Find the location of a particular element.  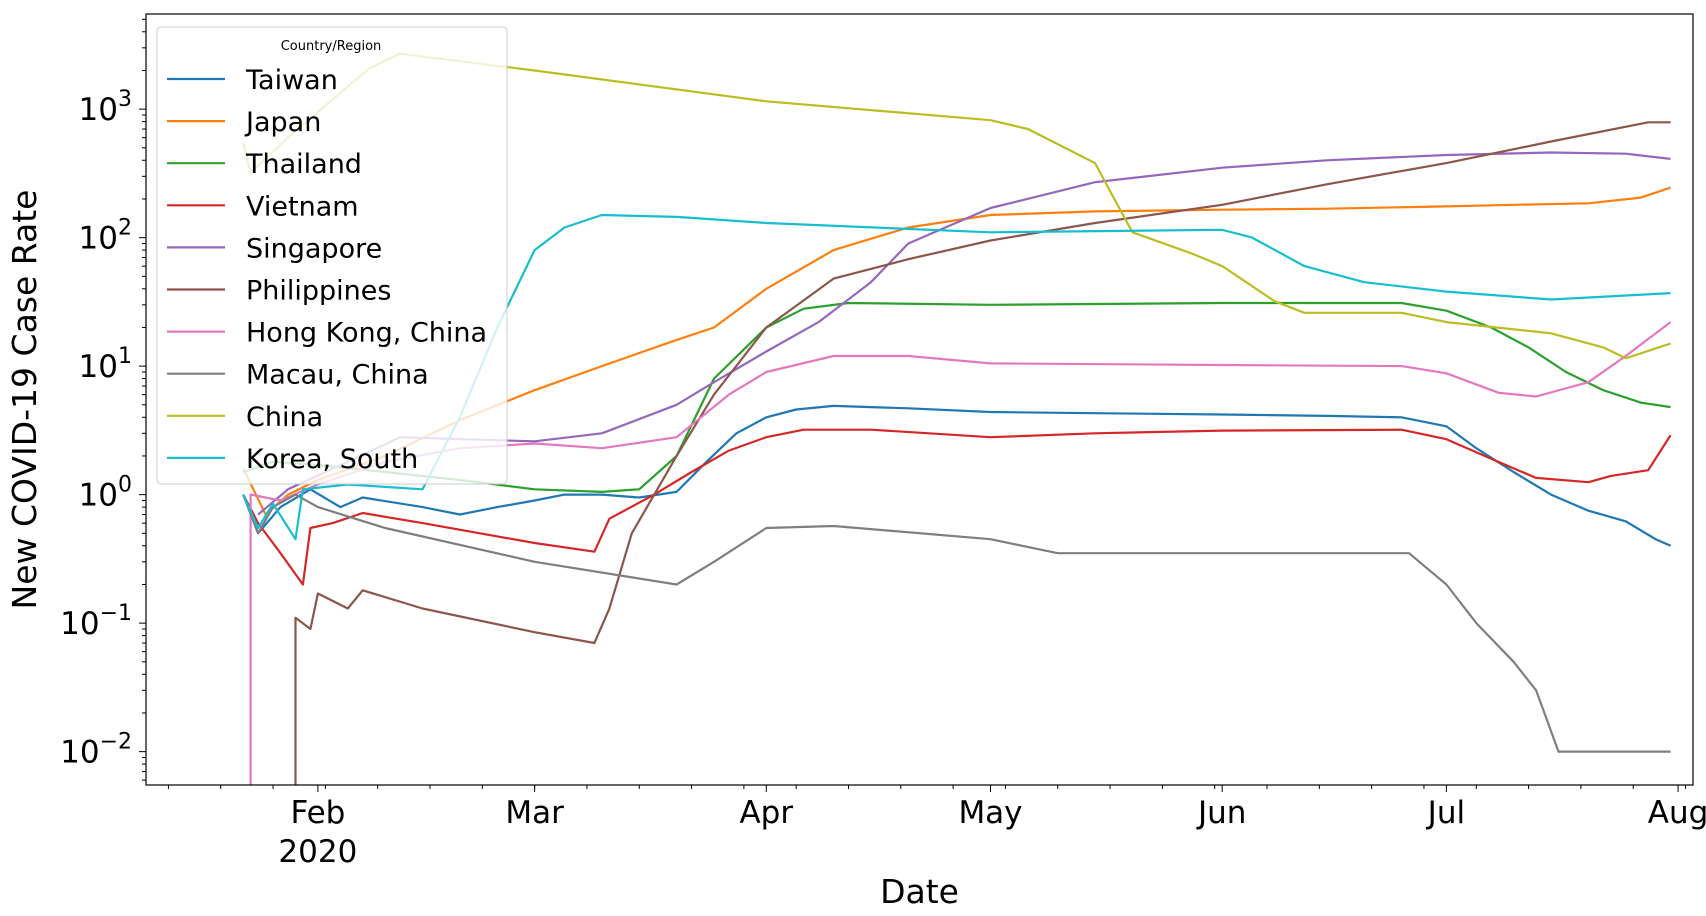

legend-entry-label: Vietnam is located at coordinates (302, 206).